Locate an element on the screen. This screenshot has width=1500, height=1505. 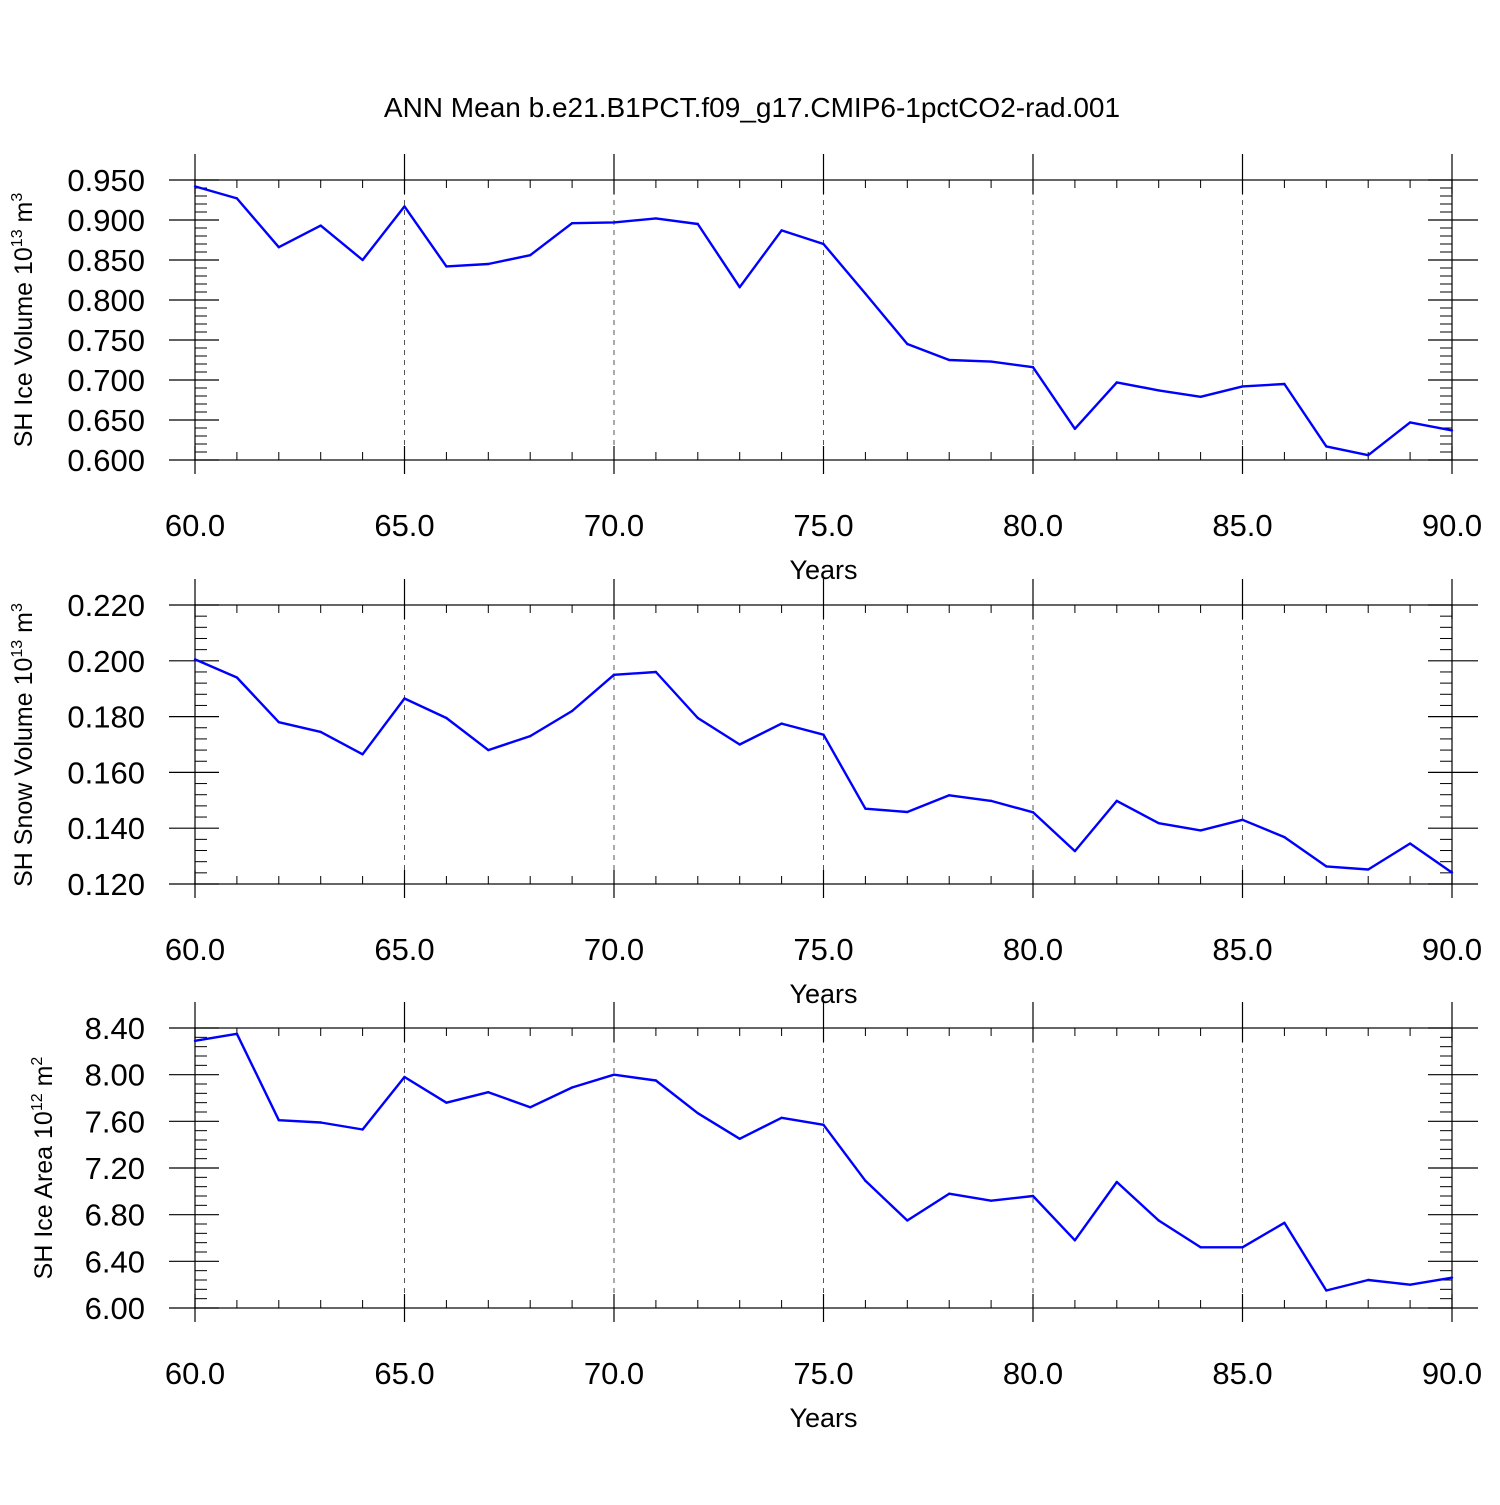
x-tick-label: 75.0 is located at coordinates (823, 949).